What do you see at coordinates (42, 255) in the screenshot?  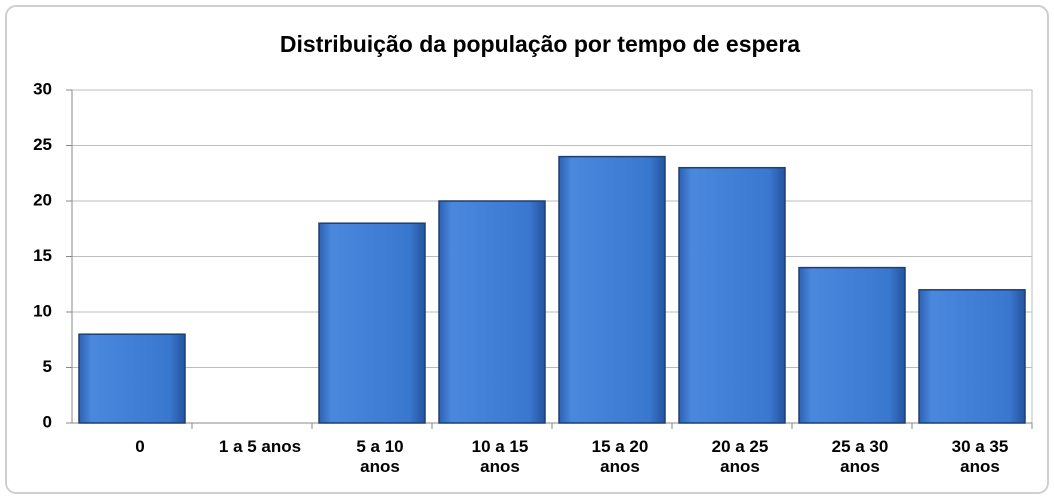 I see `y-tick-label: 15` at bounding box center [42, 255].